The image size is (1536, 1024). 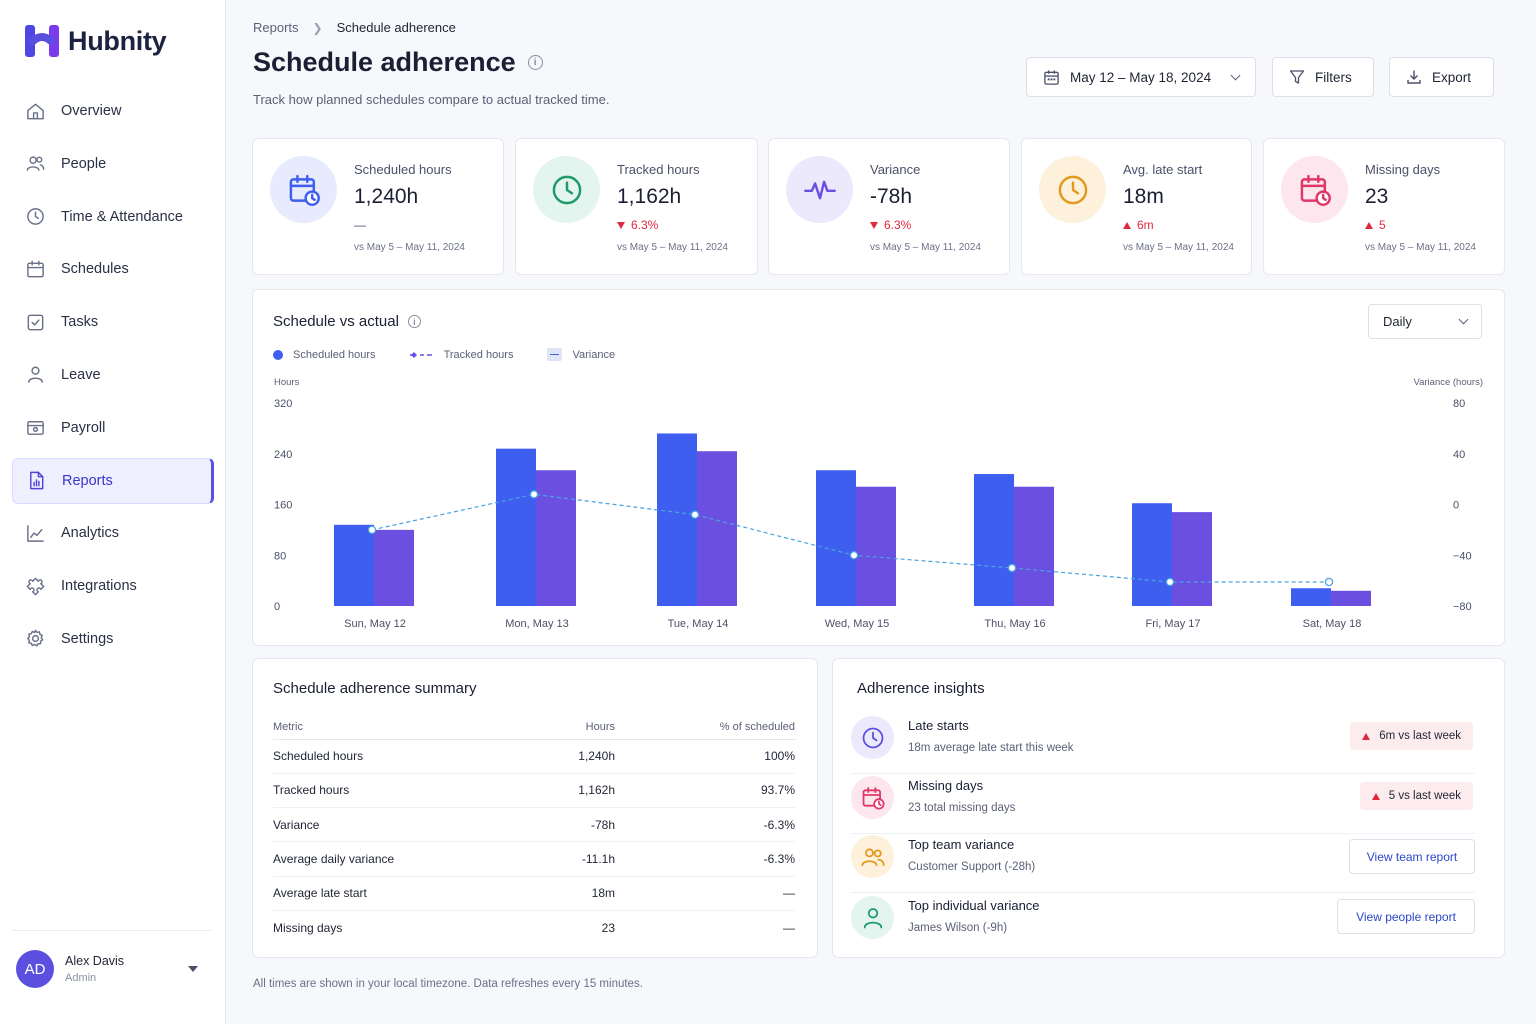 What do you see at coordinates (375, 688) in the screenshot?
I see `summary-title: Schedule adherence summary` at bounding box center [375, 688].